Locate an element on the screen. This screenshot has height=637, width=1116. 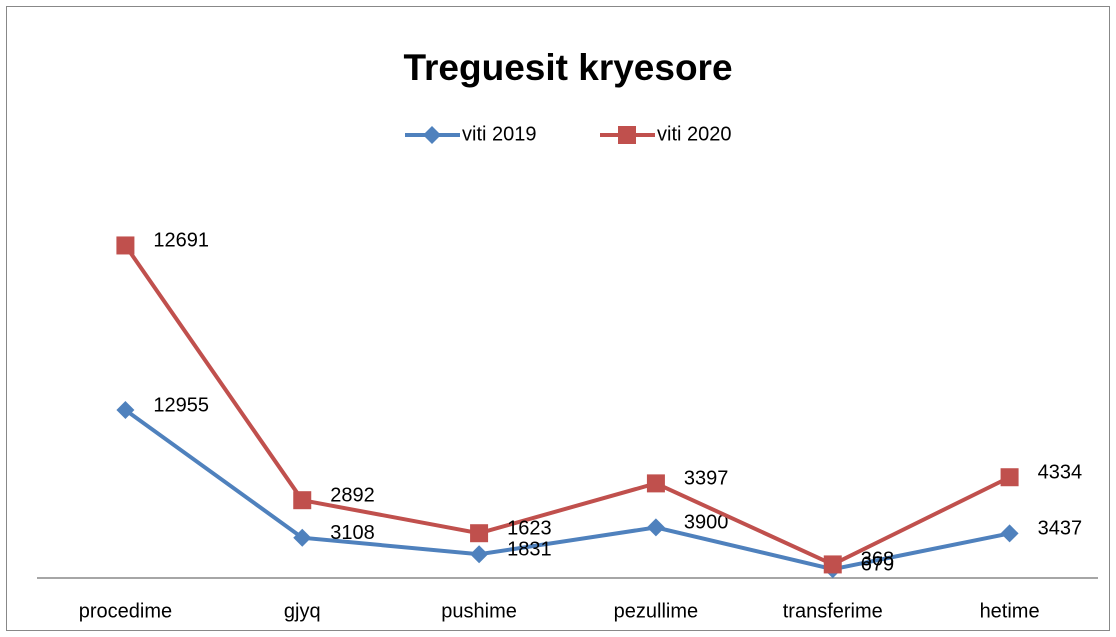
data-label: 4334 is located at coordinates (1060, 473).